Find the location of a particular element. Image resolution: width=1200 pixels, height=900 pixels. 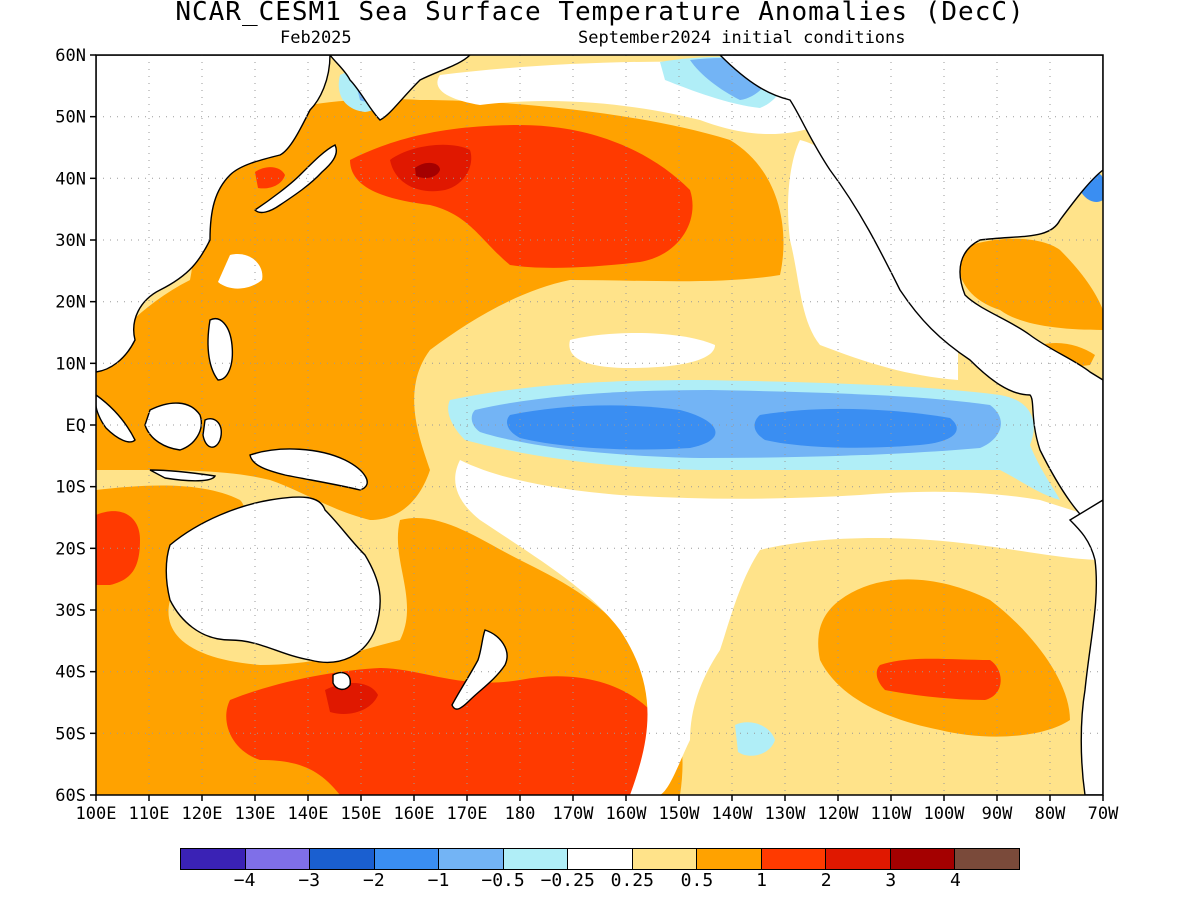

colorbar-label: 0.25 is located at coordinates (632, 880).